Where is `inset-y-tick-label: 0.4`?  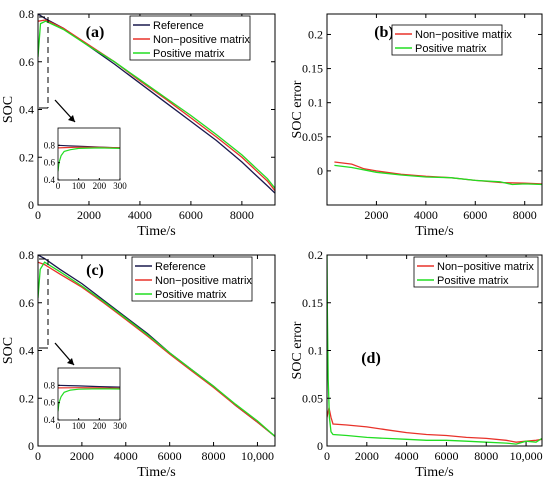
inset-y-tick-label: 0.4 is located at coordinates (50, 420).